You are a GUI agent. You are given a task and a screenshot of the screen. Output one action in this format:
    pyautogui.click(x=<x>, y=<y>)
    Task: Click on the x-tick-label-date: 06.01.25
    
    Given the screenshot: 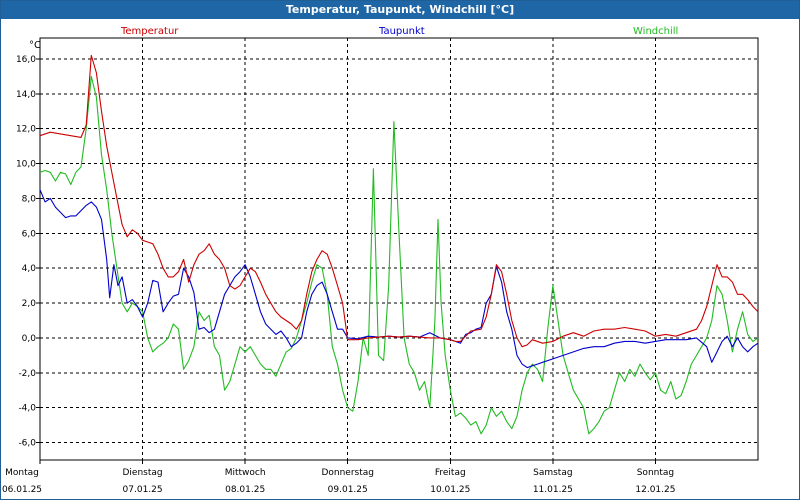 What is the action you would take?
    pyautogui.click(x=22, y=490)
    